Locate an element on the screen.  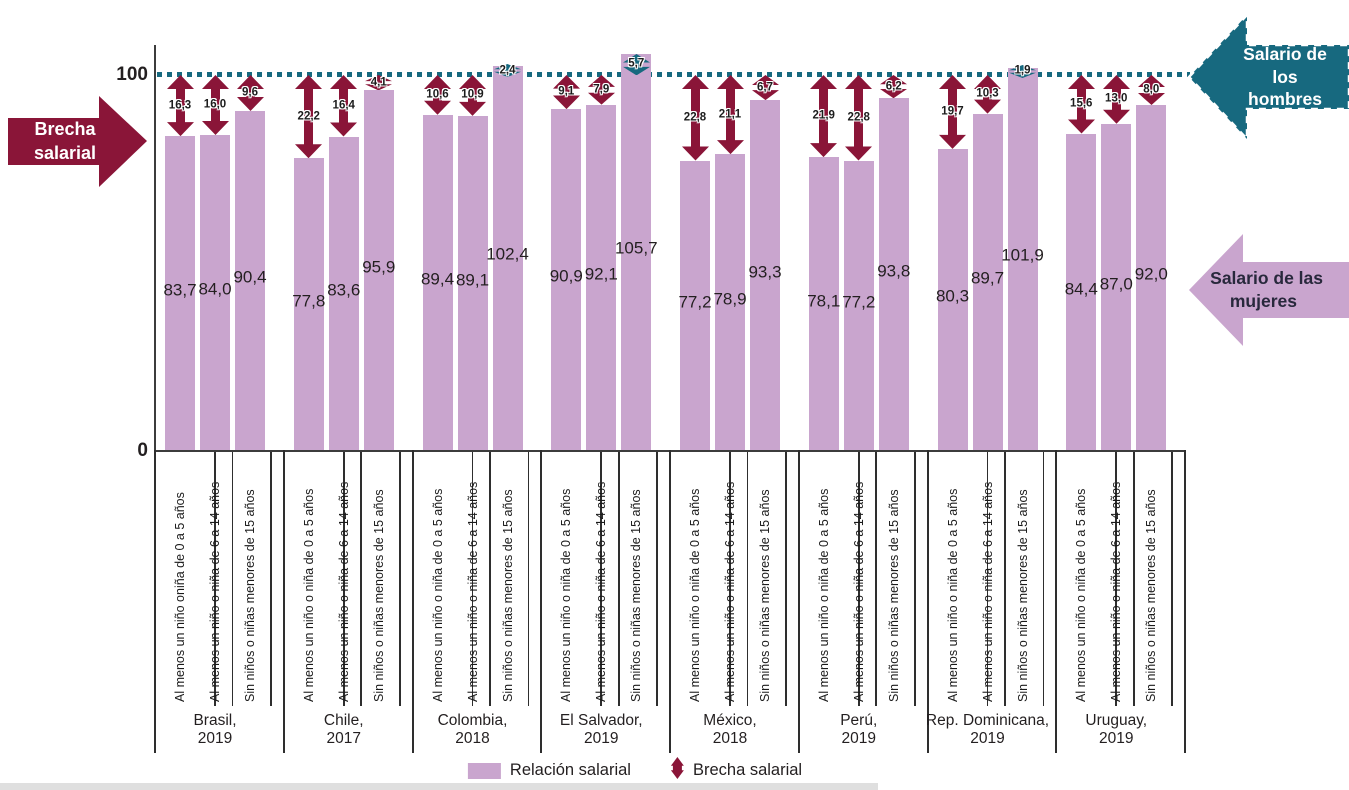
gap-value-label: 10,9 is located at coordinates (472, 94).